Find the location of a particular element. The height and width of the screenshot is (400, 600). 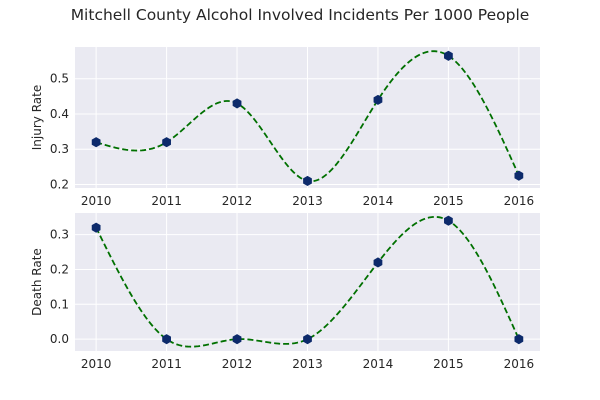

injury-xtick-label: 2015 is located at coordinates (448, 201).